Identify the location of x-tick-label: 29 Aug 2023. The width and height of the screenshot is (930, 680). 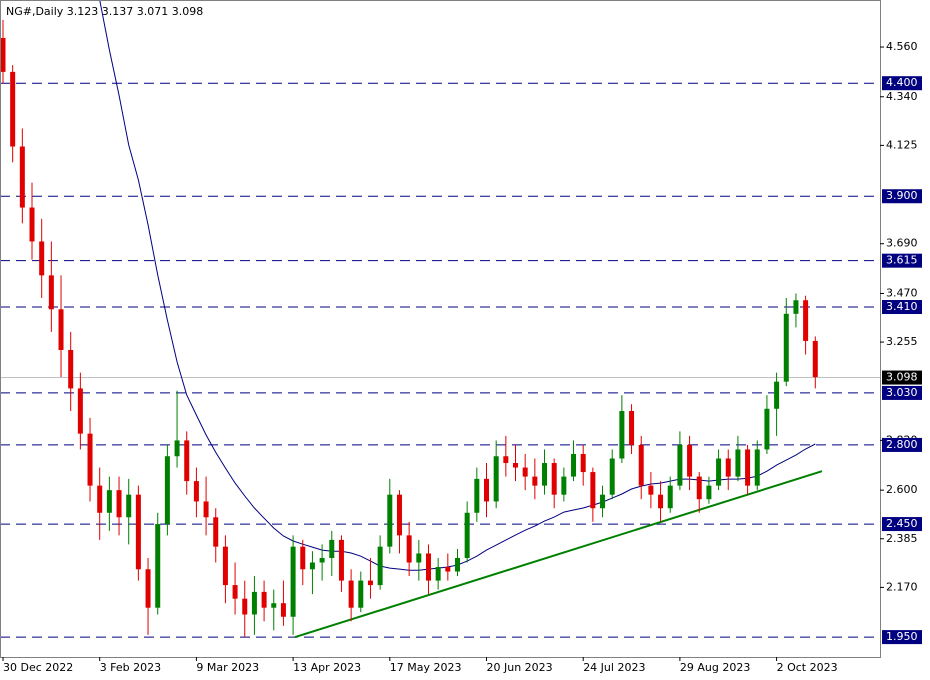
(715, 667).